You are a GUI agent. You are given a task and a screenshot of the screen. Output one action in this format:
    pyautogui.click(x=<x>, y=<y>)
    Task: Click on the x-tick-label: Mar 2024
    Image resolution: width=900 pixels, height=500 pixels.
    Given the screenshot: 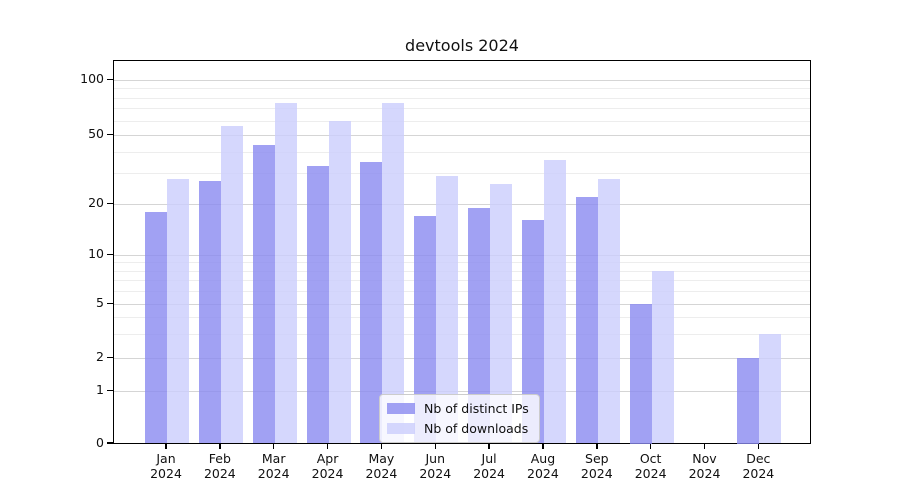 What is the action you would take?
    pyautogui.click(x=273, y=466)
    